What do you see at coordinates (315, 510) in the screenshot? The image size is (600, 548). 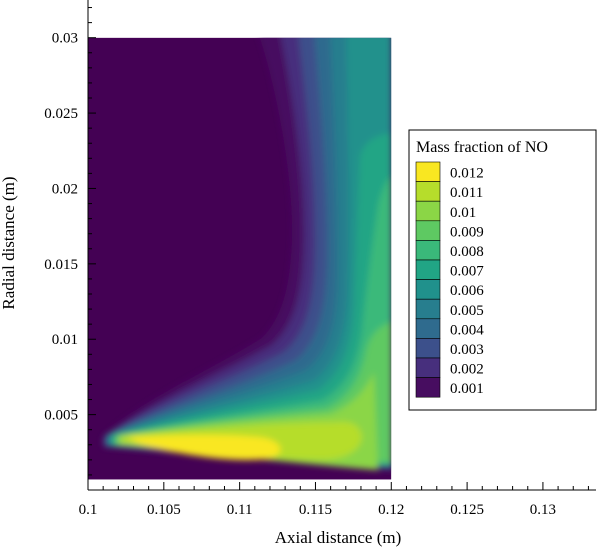 I see `x-tick-label: 0.115` at bounding box center [315, 510].